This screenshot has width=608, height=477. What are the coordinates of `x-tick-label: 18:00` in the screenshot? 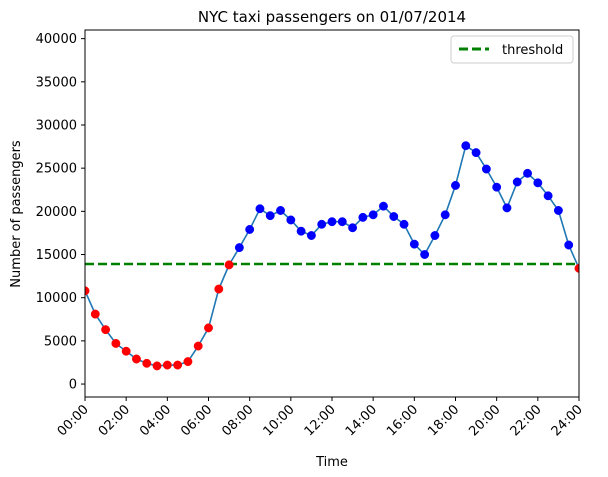 It's located at (443, 420).